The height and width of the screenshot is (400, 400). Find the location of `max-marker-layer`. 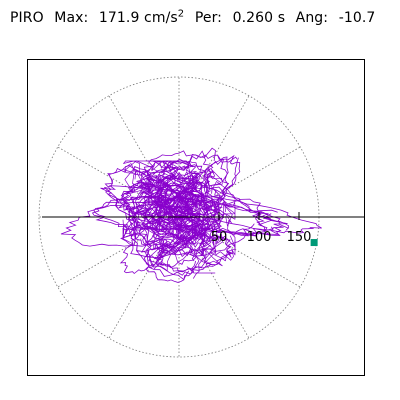

max-marker-layer is located at coordinates (314, 243).